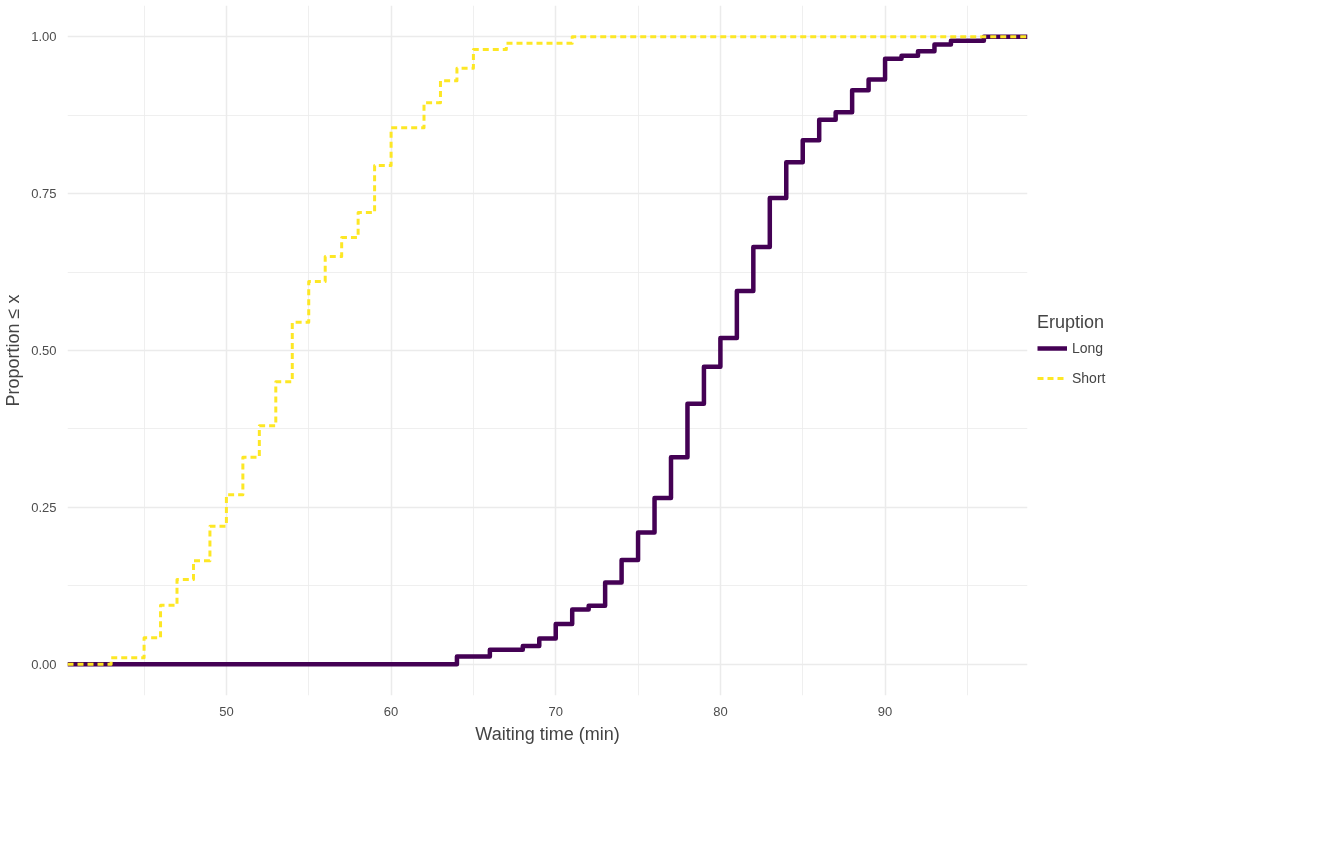  Describe the element at coordinates (44, 507) in the screenshot. I see `y-tick-label: 0.25` at that location.